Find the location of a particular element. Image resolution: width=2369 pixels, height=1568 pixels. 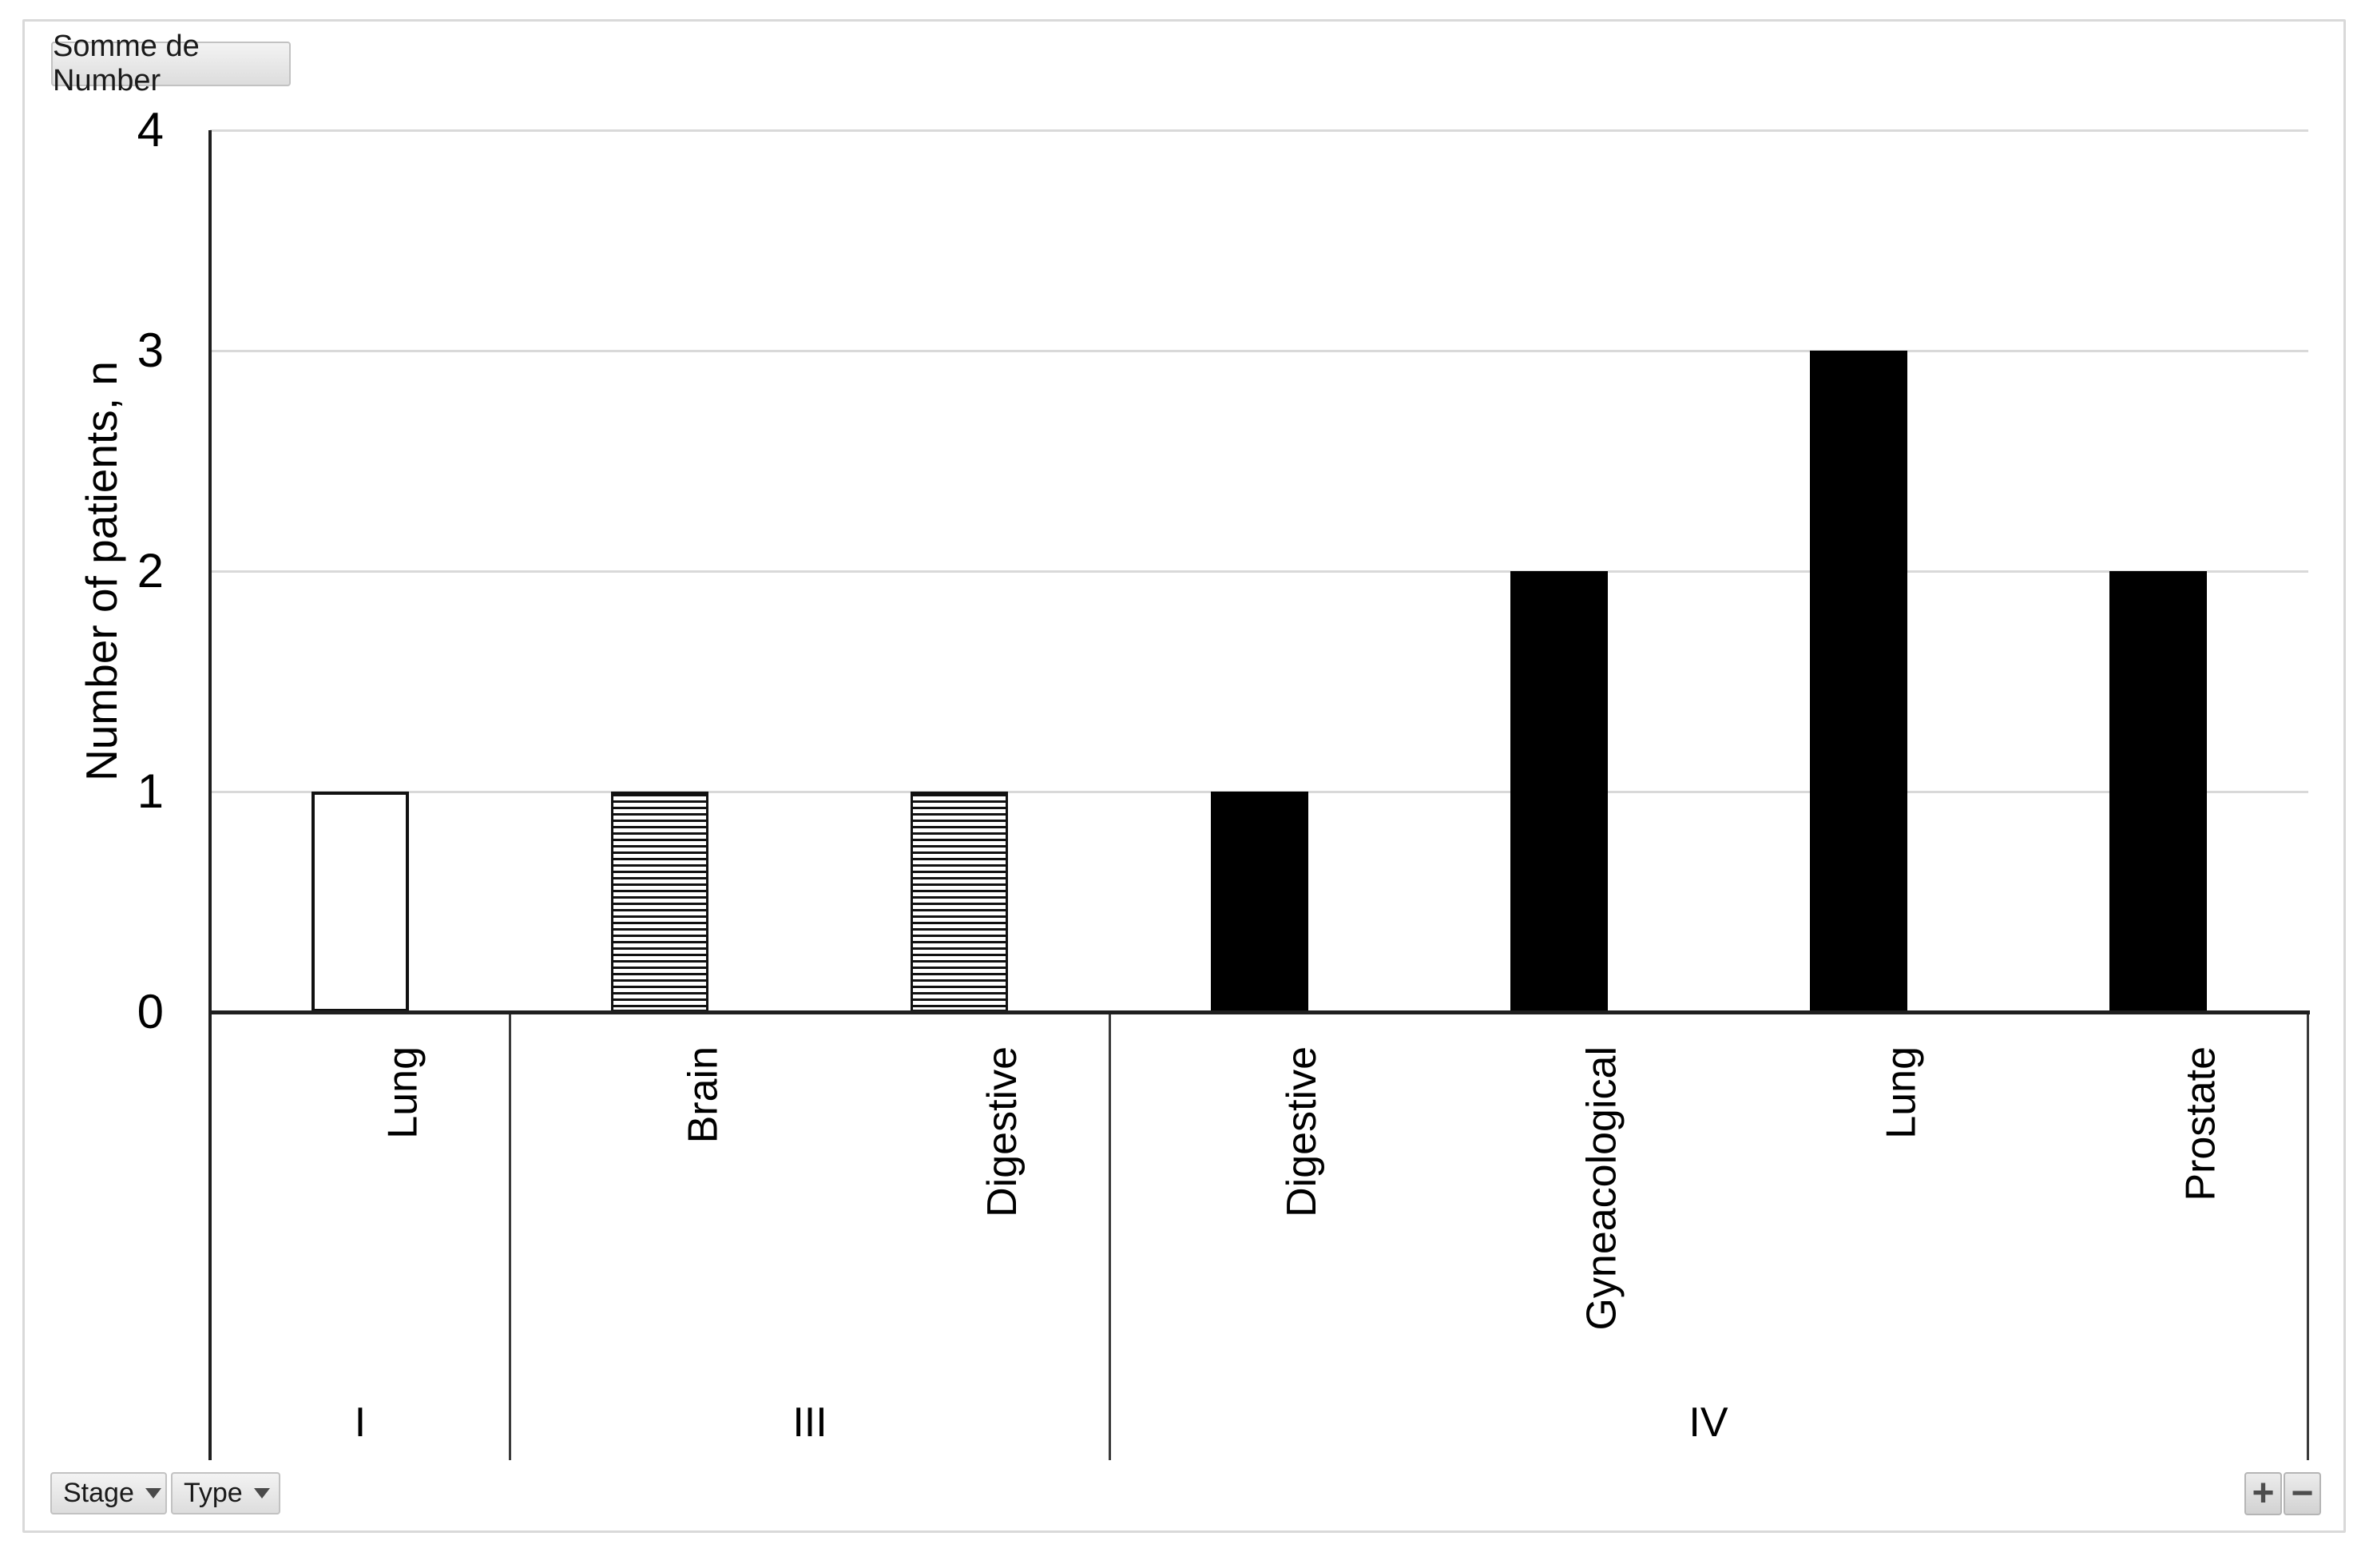

gridline-y4 is located at coordinates (1259, 130).